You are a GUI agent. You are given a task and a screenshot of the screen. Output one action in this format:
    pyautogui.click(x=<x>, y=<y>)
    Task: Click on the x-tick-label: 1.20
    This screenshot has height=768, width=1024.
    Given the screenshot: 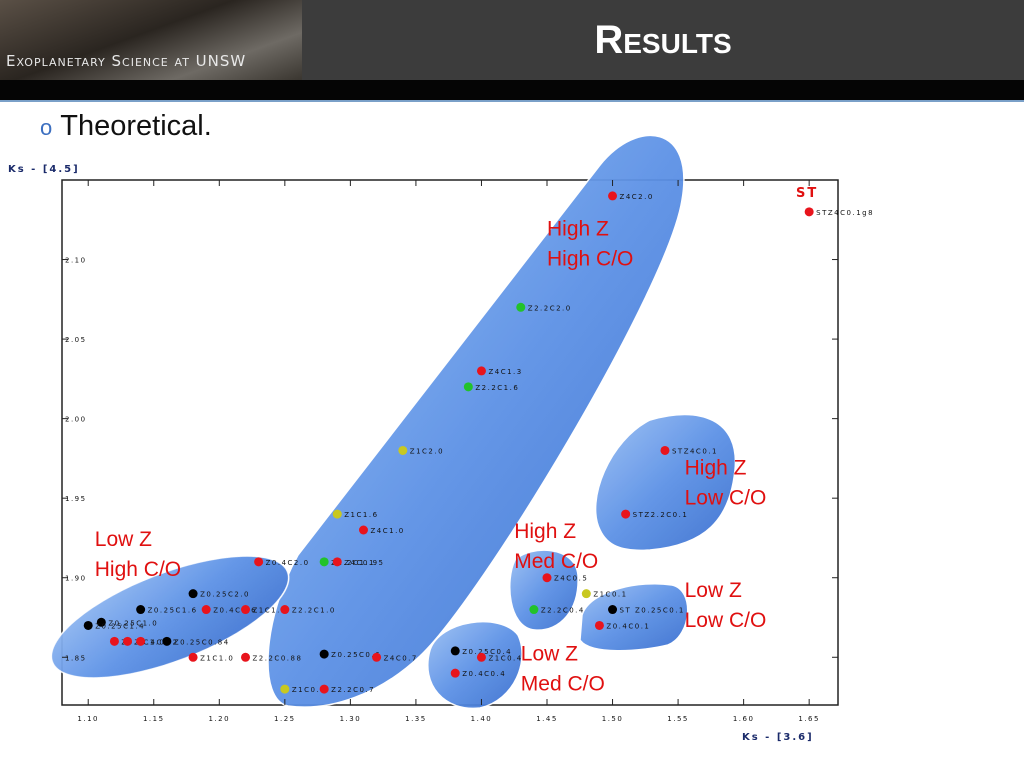 What is the action you would take?
    pyautogui.click(x=220, y=719)
    